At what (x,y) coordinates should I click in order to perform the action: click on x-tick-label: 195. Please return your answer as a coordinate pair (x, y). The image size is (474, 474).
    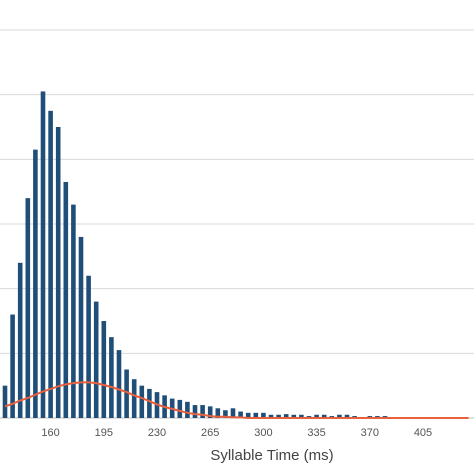
    Looking at the image, I should click on (104, 433).